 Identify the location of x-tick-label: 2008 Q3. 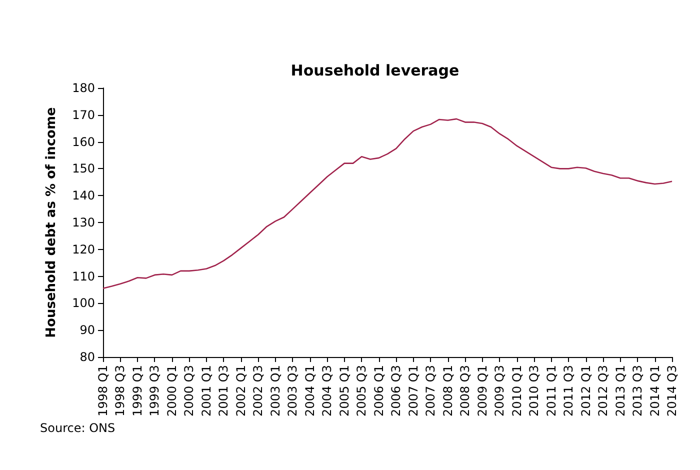
(465, 390).